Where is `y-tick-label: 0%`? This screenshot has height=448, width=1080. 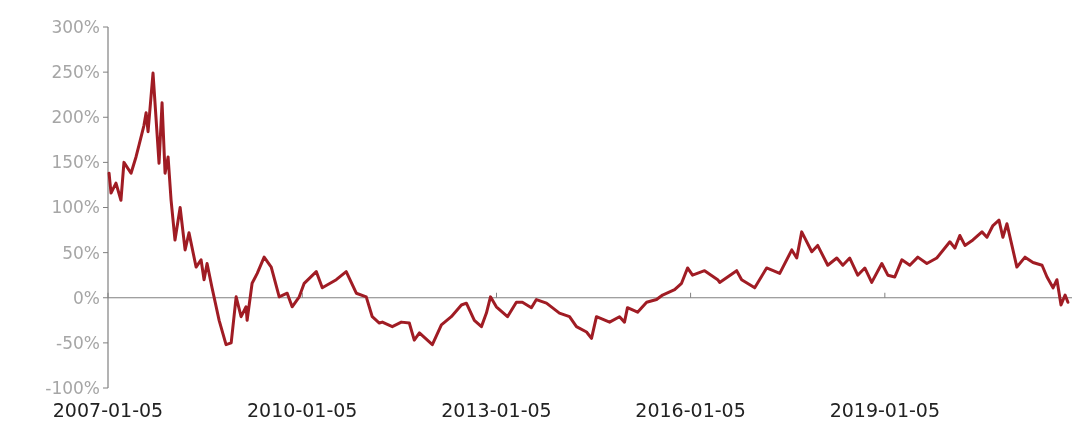 y-tick-label: 0% is located at coordinates (86, 297).